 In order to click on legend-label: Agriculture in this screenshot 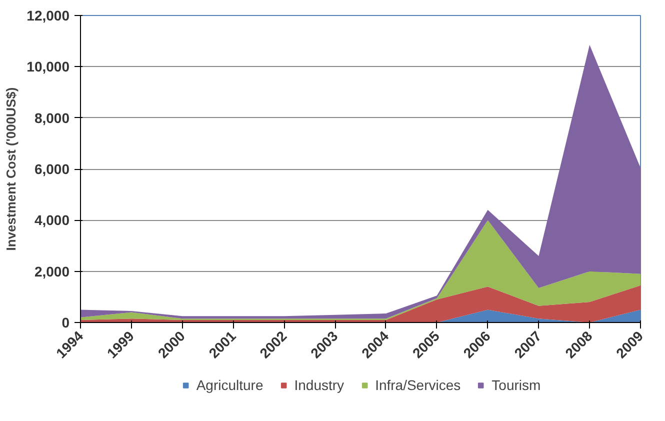, I will do `click(230, 385)`.